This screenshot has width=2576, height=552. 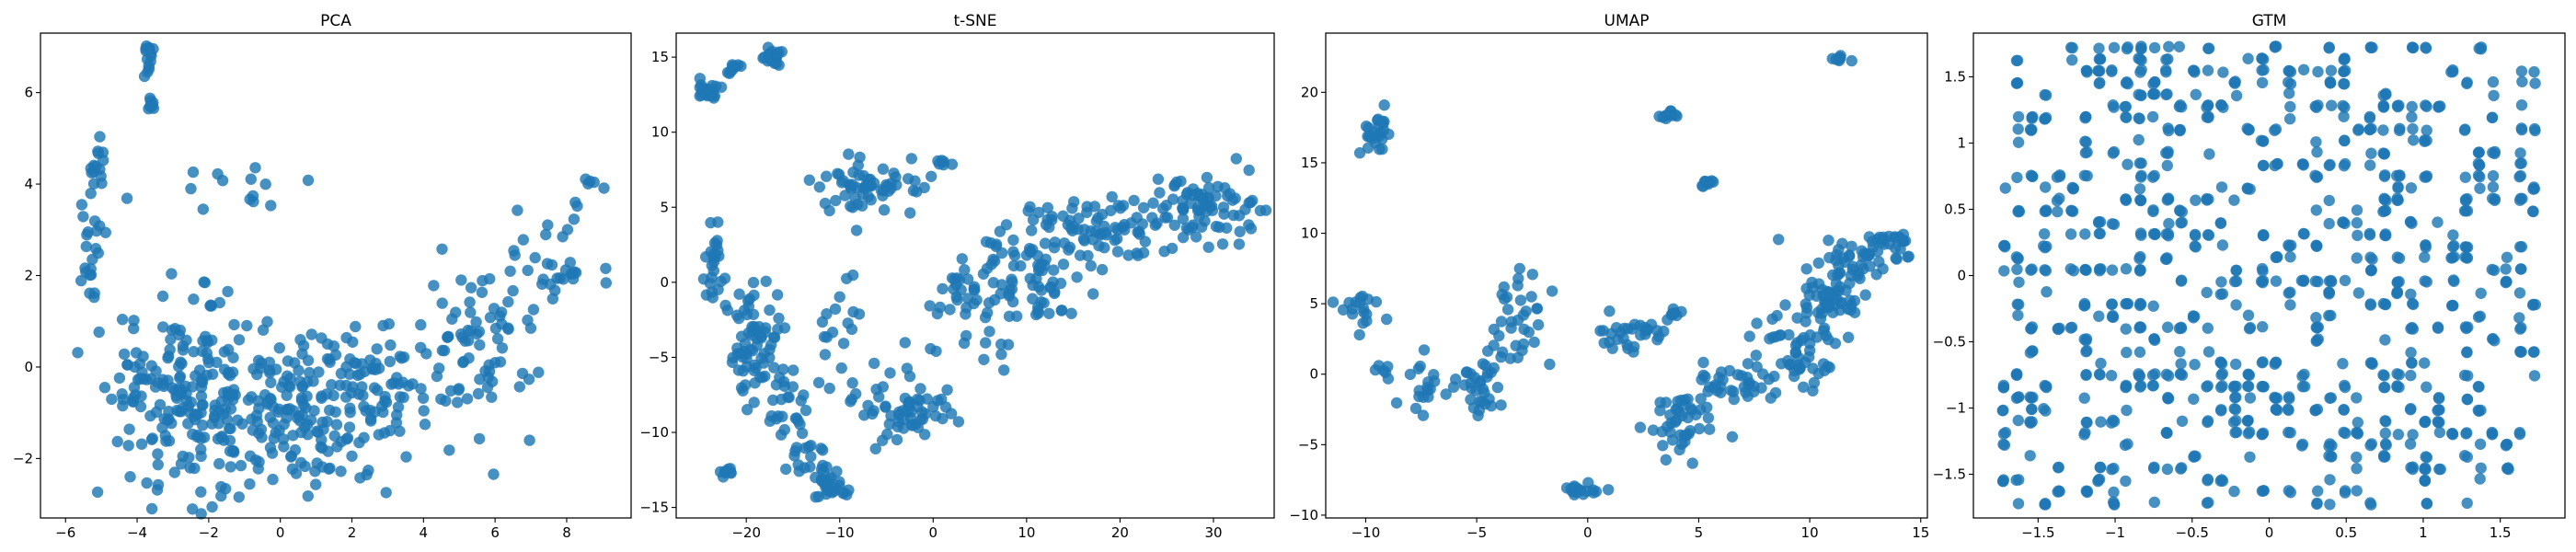 I want to click on y-tick-label: −2, so click(x=23, y=458).